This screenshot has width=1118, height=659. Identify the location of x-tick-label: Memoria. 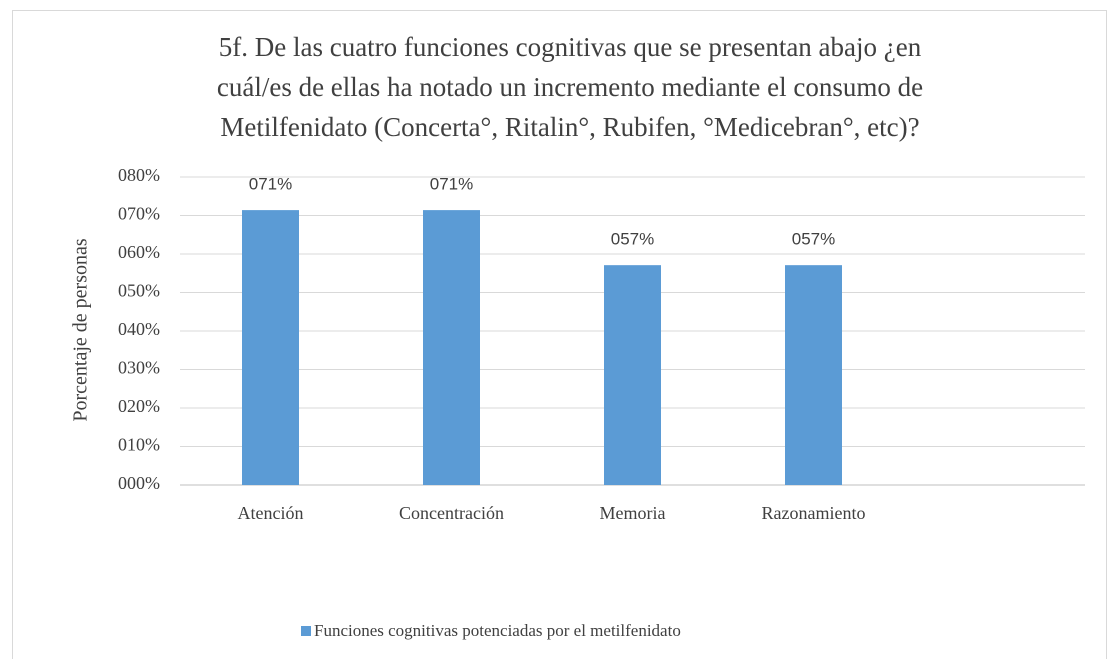
(633, 513).